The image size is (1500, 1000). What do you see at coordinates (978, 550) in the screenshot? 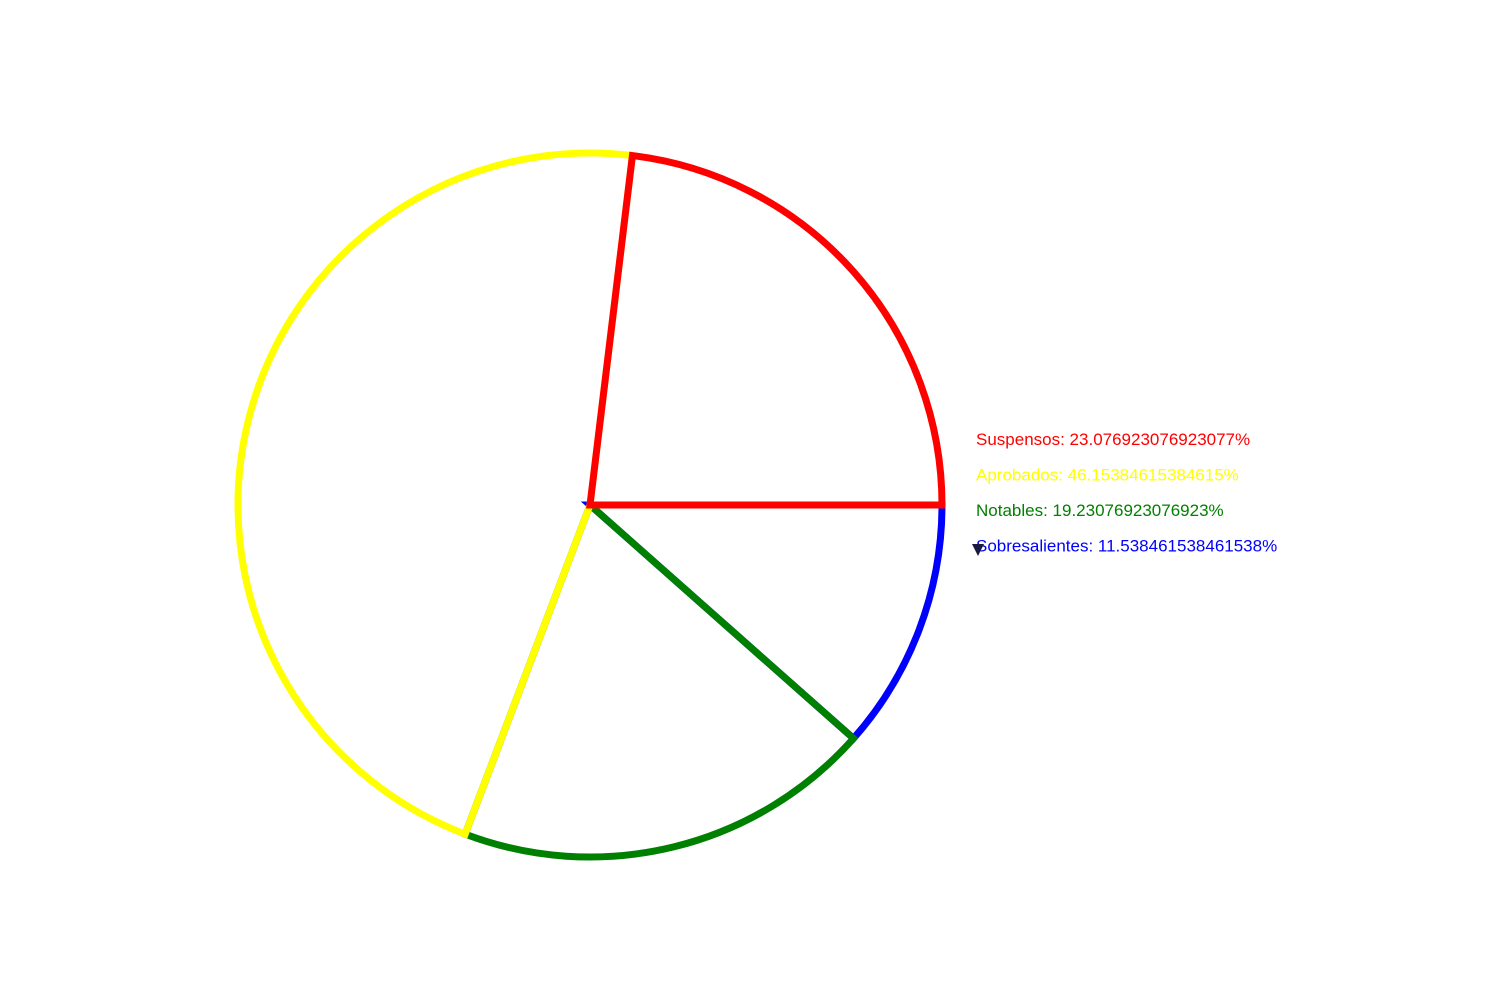
I see `mouse-pointer-icon` at bounding box center [978, 550].